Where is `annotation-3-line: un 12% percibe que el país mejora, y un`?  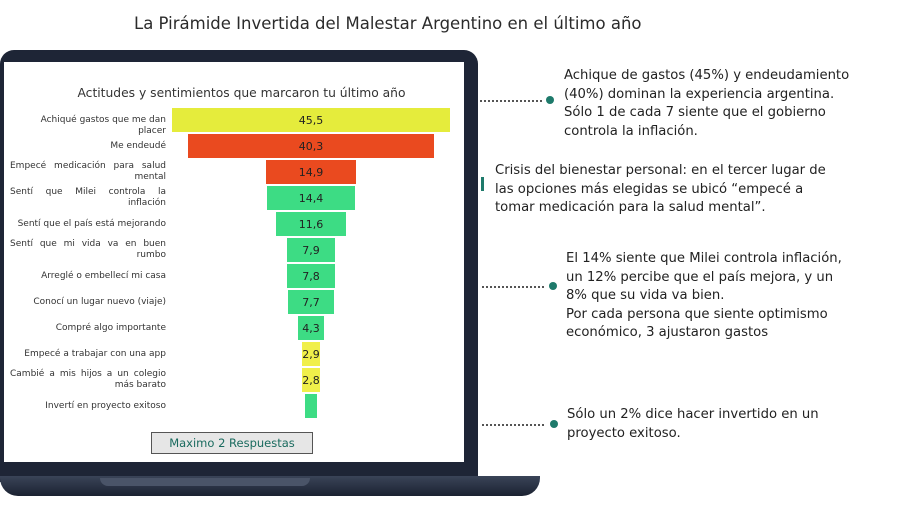
annotation-3-line: un 12% percibe que el país mejora, y un is located at coordinates (700, 277).